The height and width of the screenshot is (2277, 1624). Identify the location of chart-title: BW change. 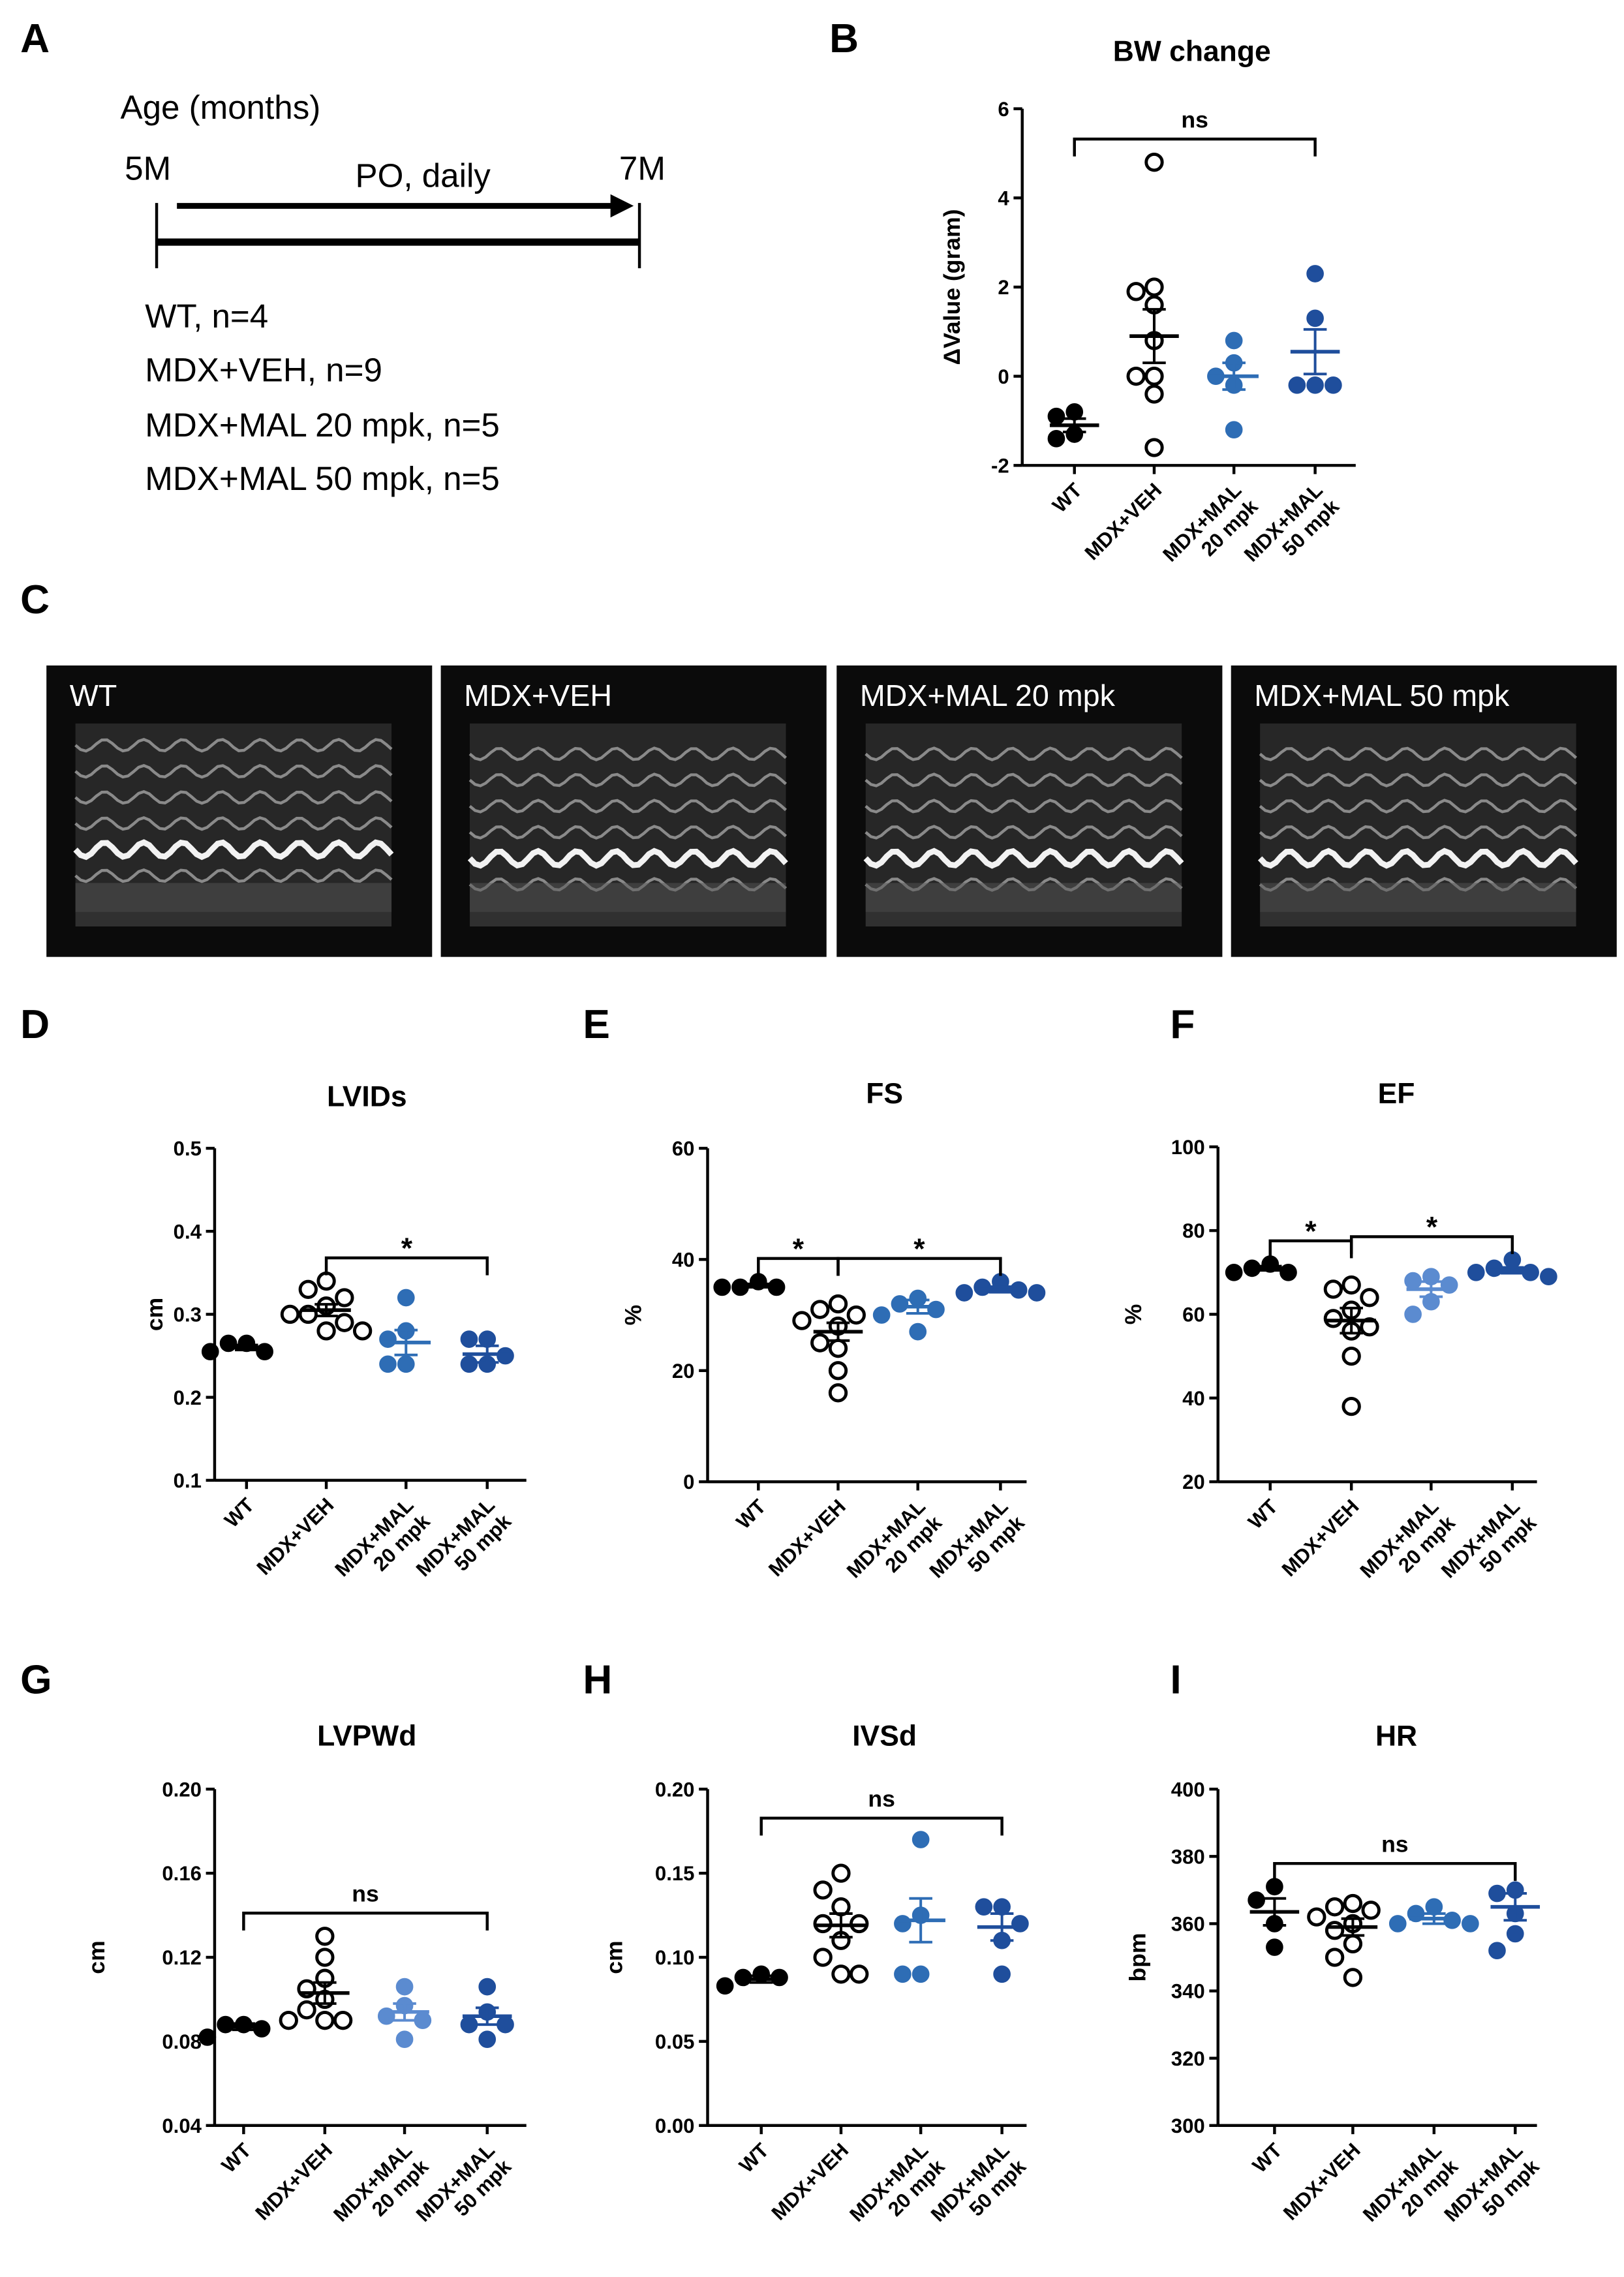
(1192, 51).